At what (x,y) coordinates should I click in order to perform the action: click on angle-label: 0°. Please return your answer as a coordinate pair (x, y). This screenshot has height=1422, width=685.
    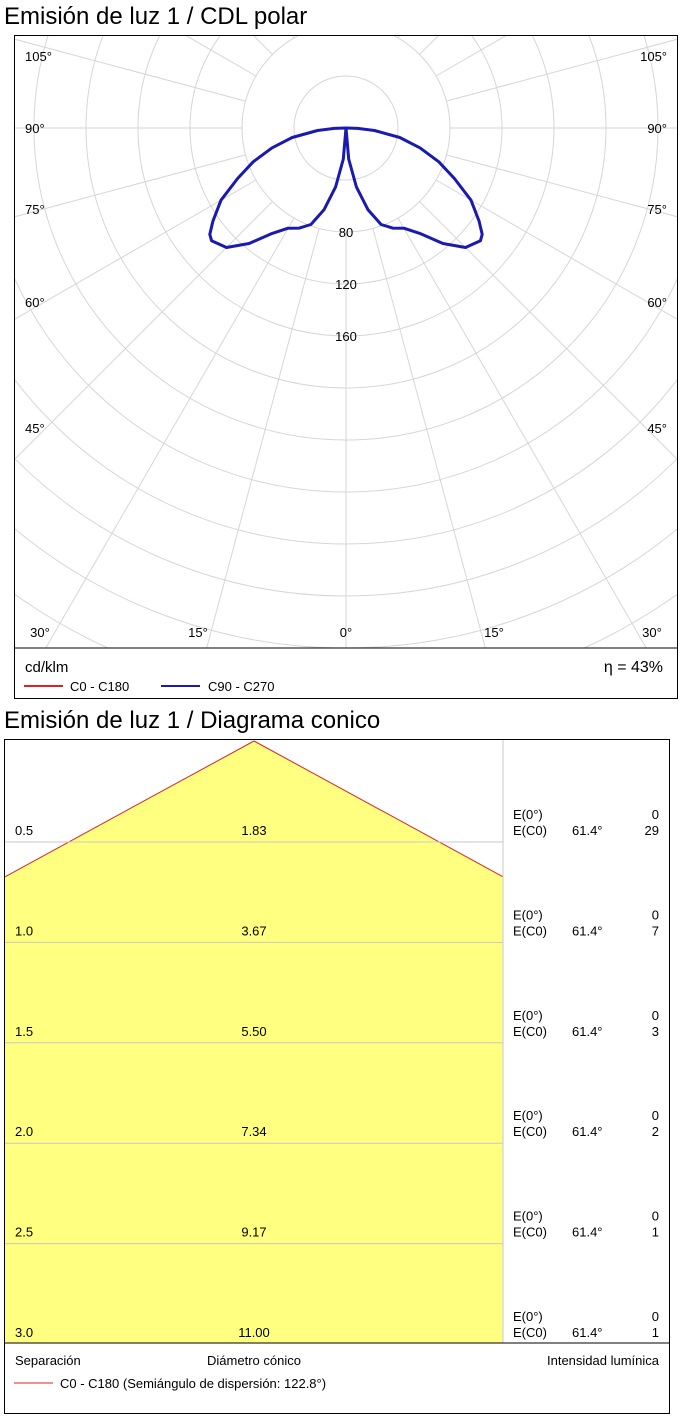
    Looking at the image, I should click on (346, 632).